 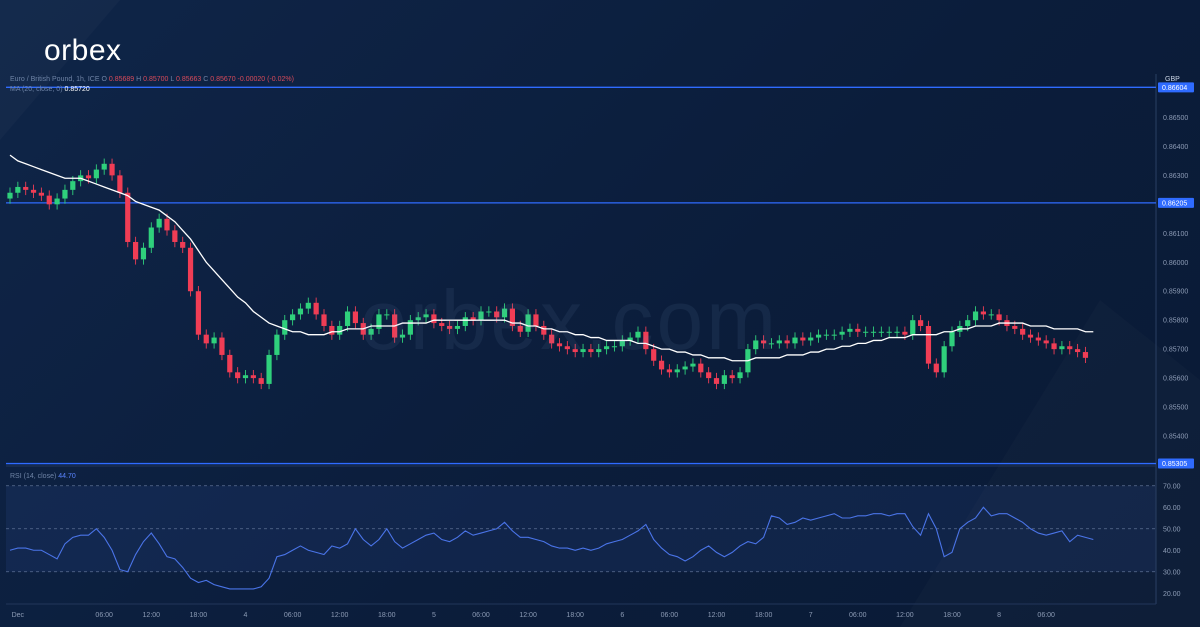 What do you see at coordinates (570, 320) in the screenshot?
I see `watermark: orbex.com` at bounding box center [570, 320].